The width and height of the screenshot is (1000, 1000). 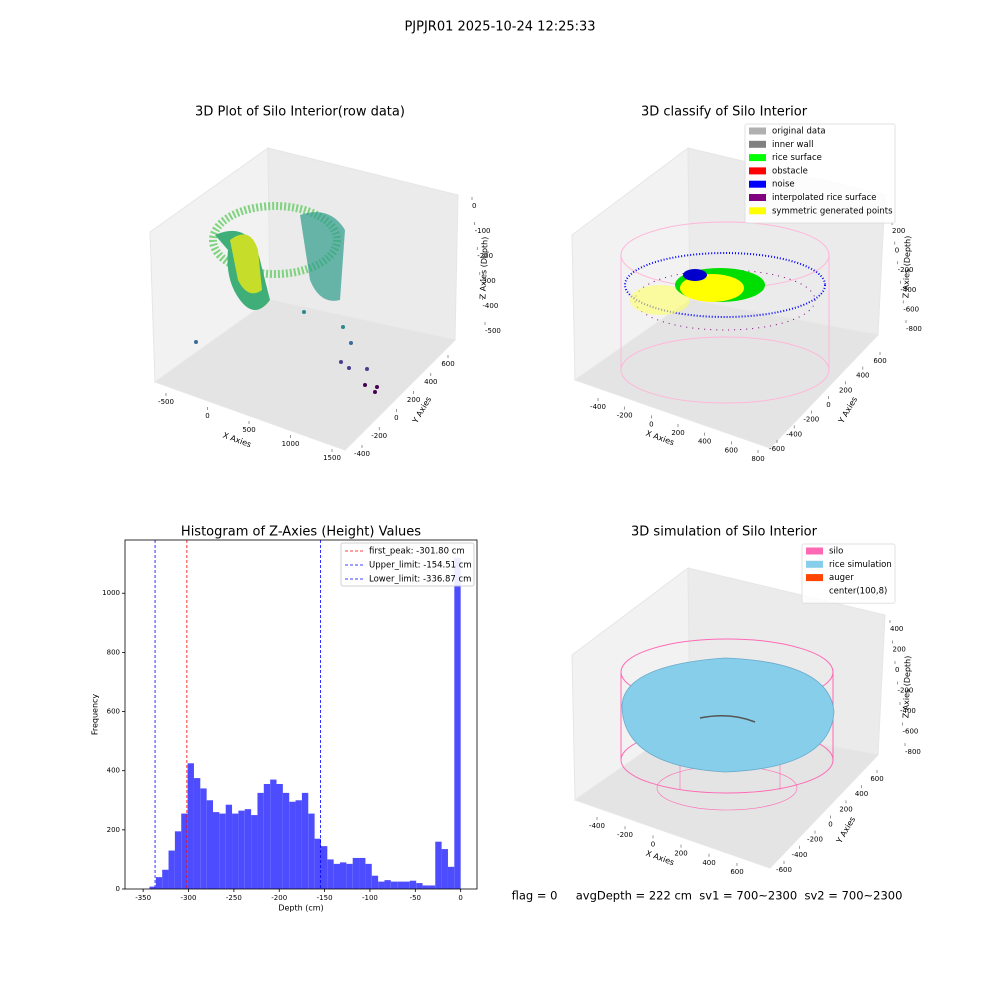 What do you see at coordinates (908, 711) in the screenshot?
I see `z-tick-label: -400` at bounding box center [908, 711].